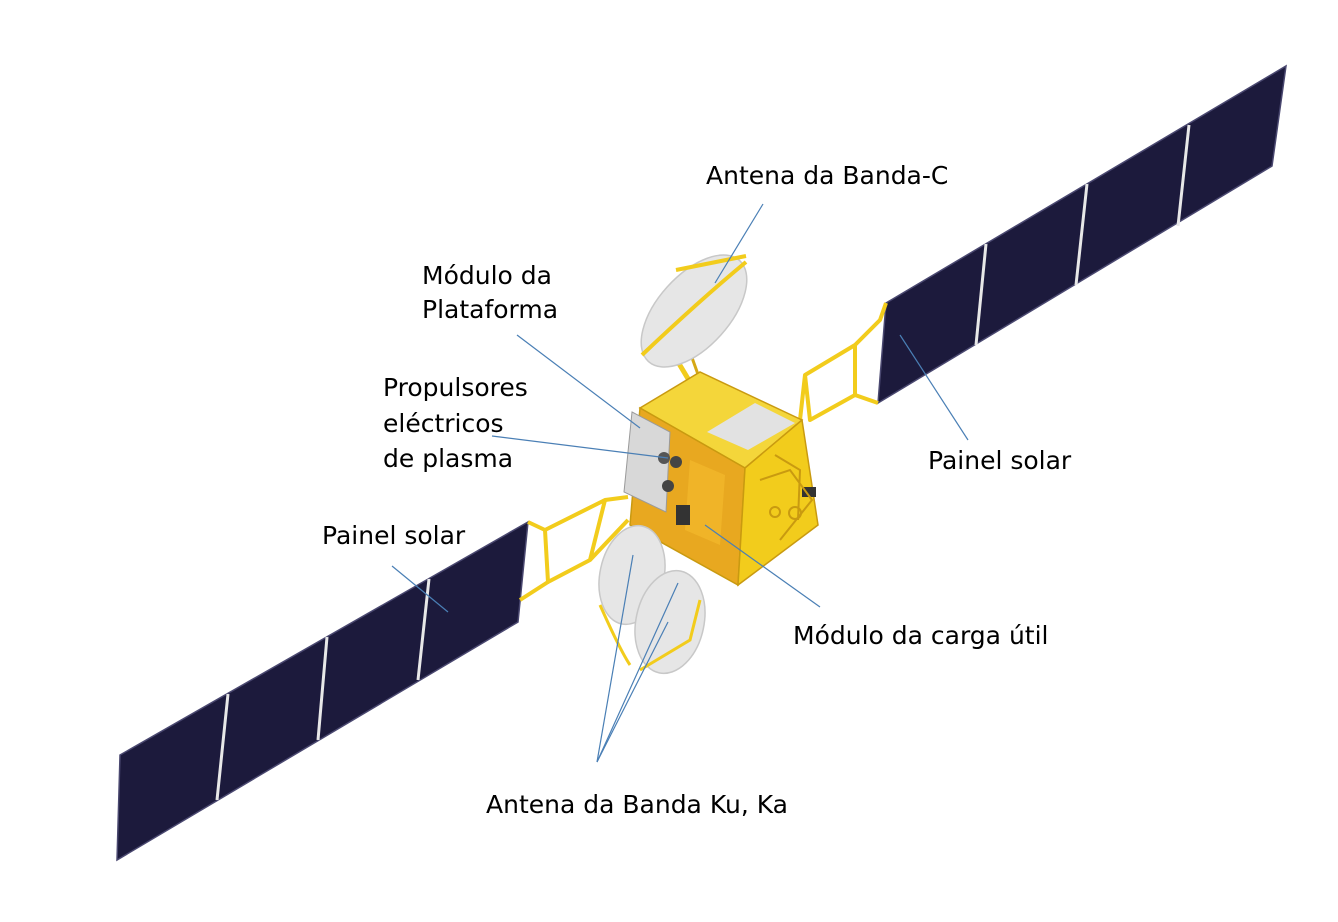 The image size is (1338, 922). What do you see at coordinates (827, 175) in the screenshot?
I see `label-antenna-c-band: Antena da Banda-C` at bounding box center [827, 175].